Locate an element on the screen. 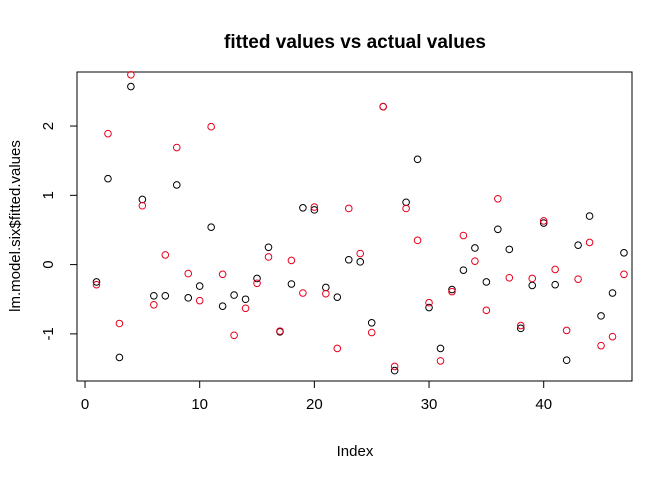  y-axis: -1 0 1 2 is located at coordinates (59, 231).